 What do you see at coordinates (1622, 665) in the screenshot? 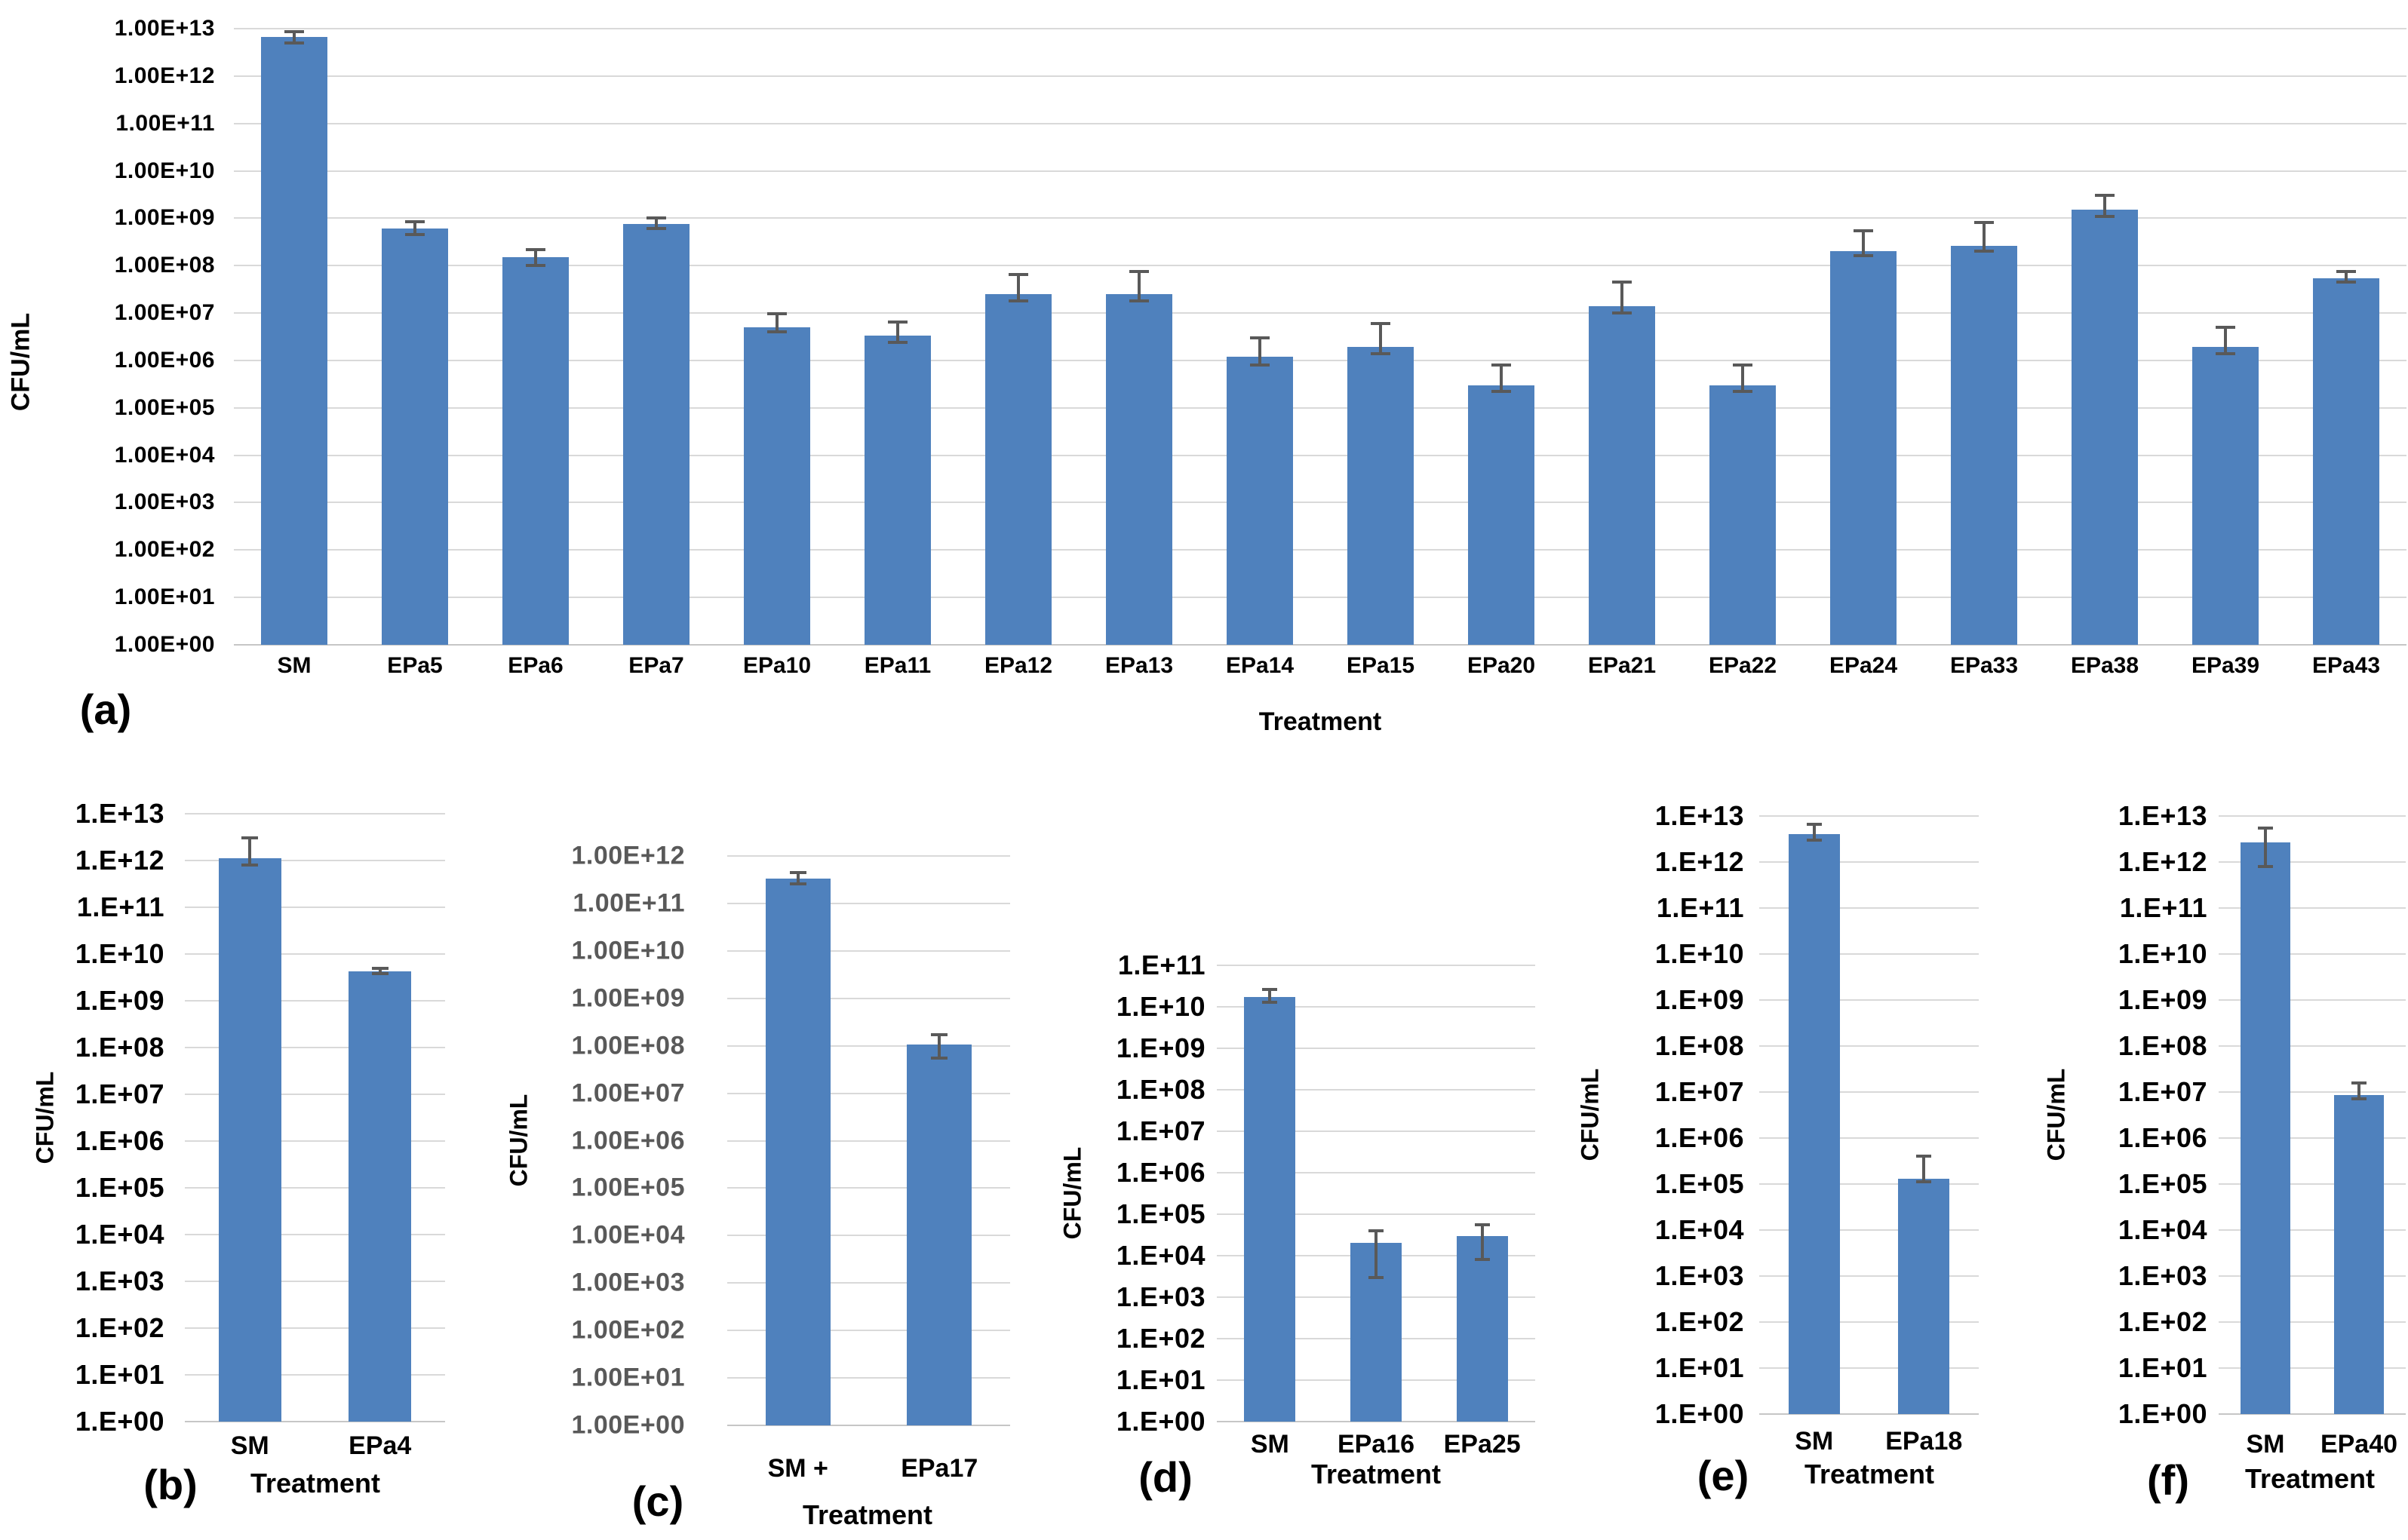
I see `x-tick-label: EPa21` at bounding box center [1622, 665].